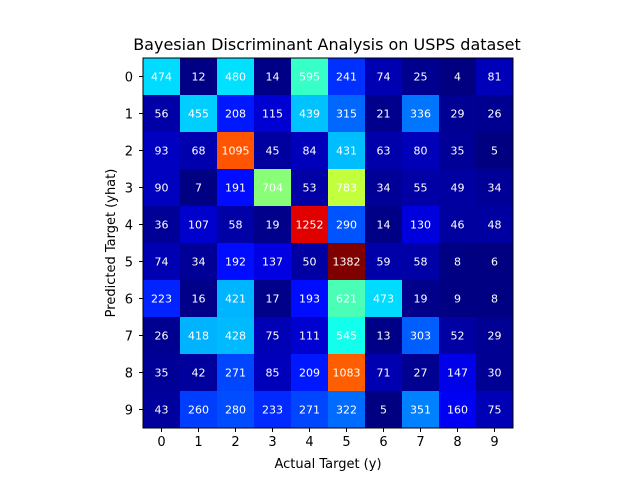  Describe the element at coordinates (310, 225) in the screenshot. I see `cell-value-label: 1252` at that location.